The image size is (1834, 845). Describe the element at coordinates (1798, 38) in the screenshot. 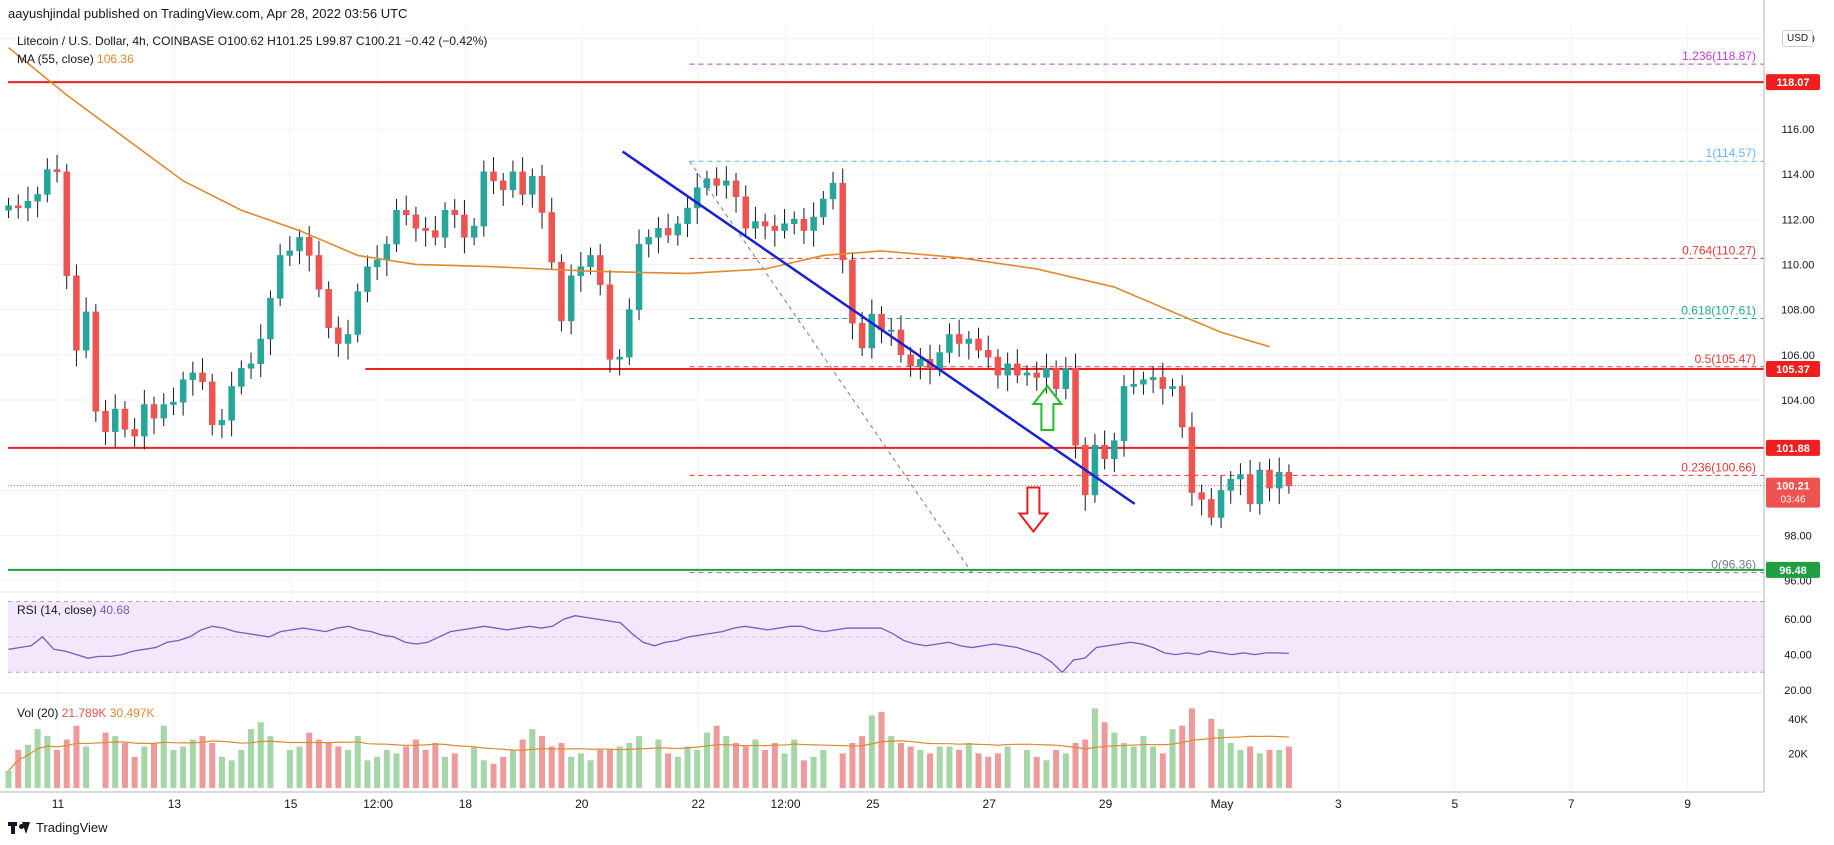

I see `currency-button: USD` at that location.